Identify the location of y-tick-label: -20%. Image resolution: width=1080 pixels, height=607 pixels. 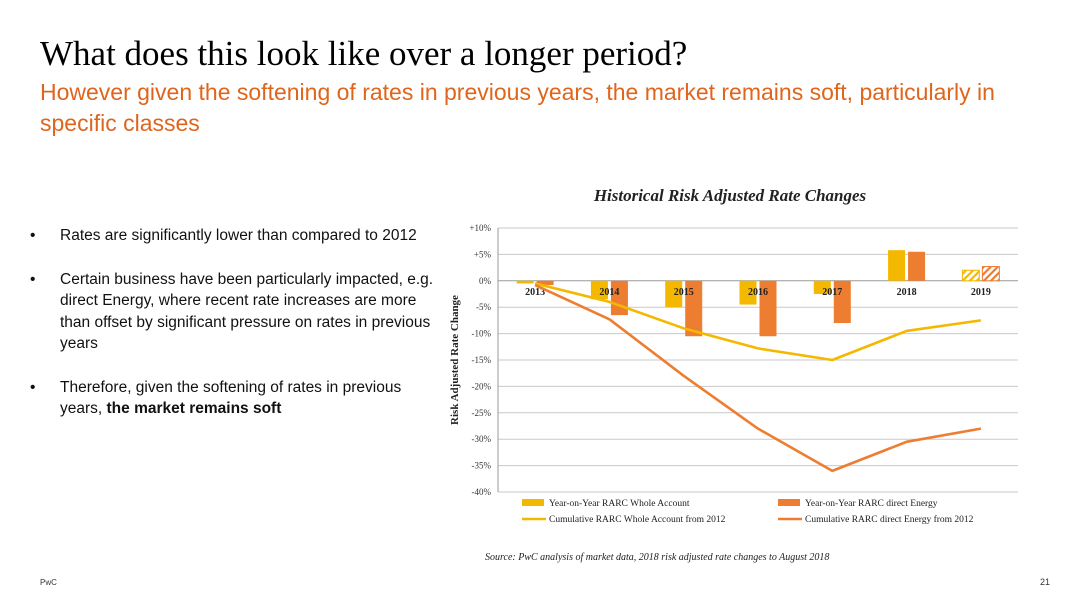
(482, 386).